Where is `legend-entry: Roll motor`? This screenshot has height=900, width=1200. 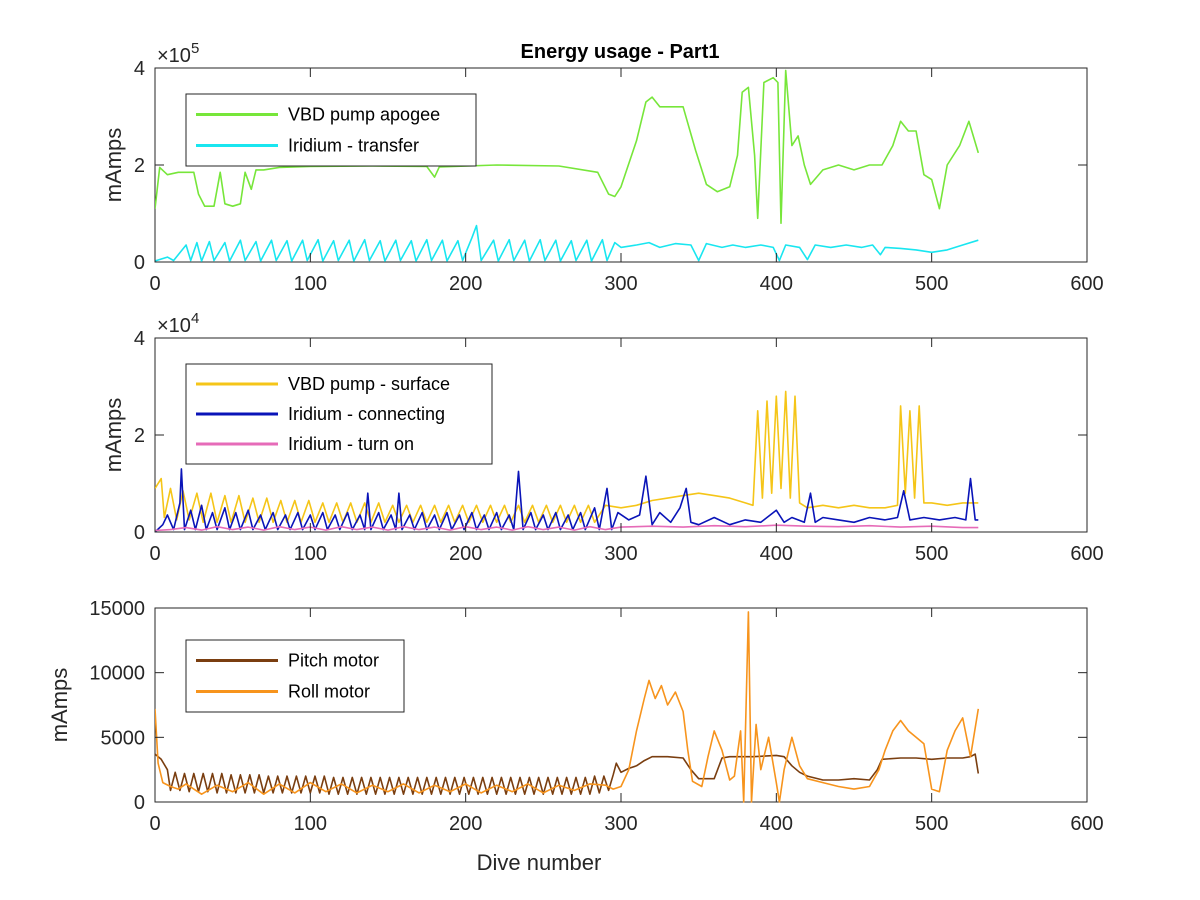 legend-entry: Roll motor is located at coordinates (329, 692).